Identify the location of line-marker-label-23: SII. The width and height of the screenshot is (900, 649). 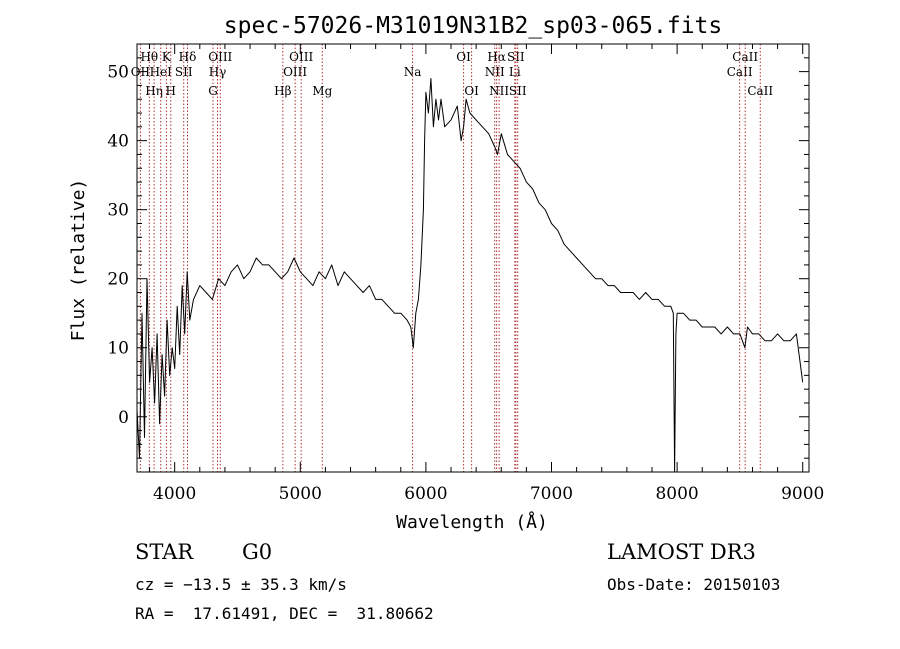
(518, 91).